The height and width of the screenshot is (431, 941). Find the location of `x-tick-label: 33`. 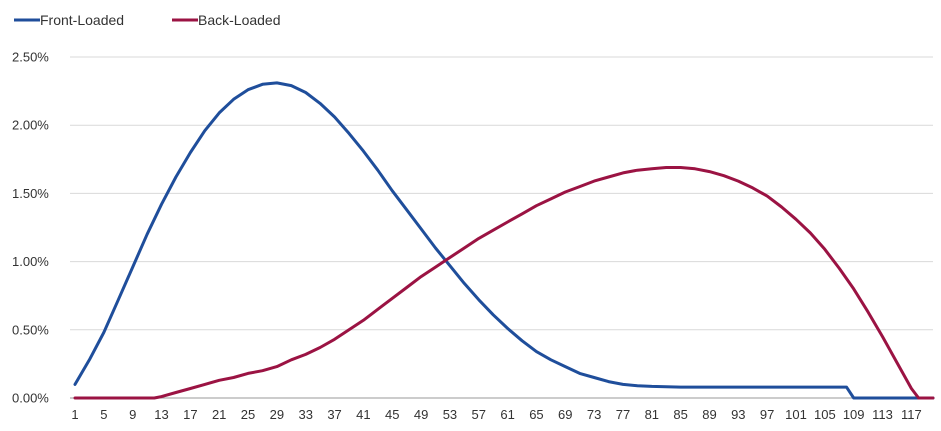

x-tick-label: 33 is located at coordinates (305, 414).